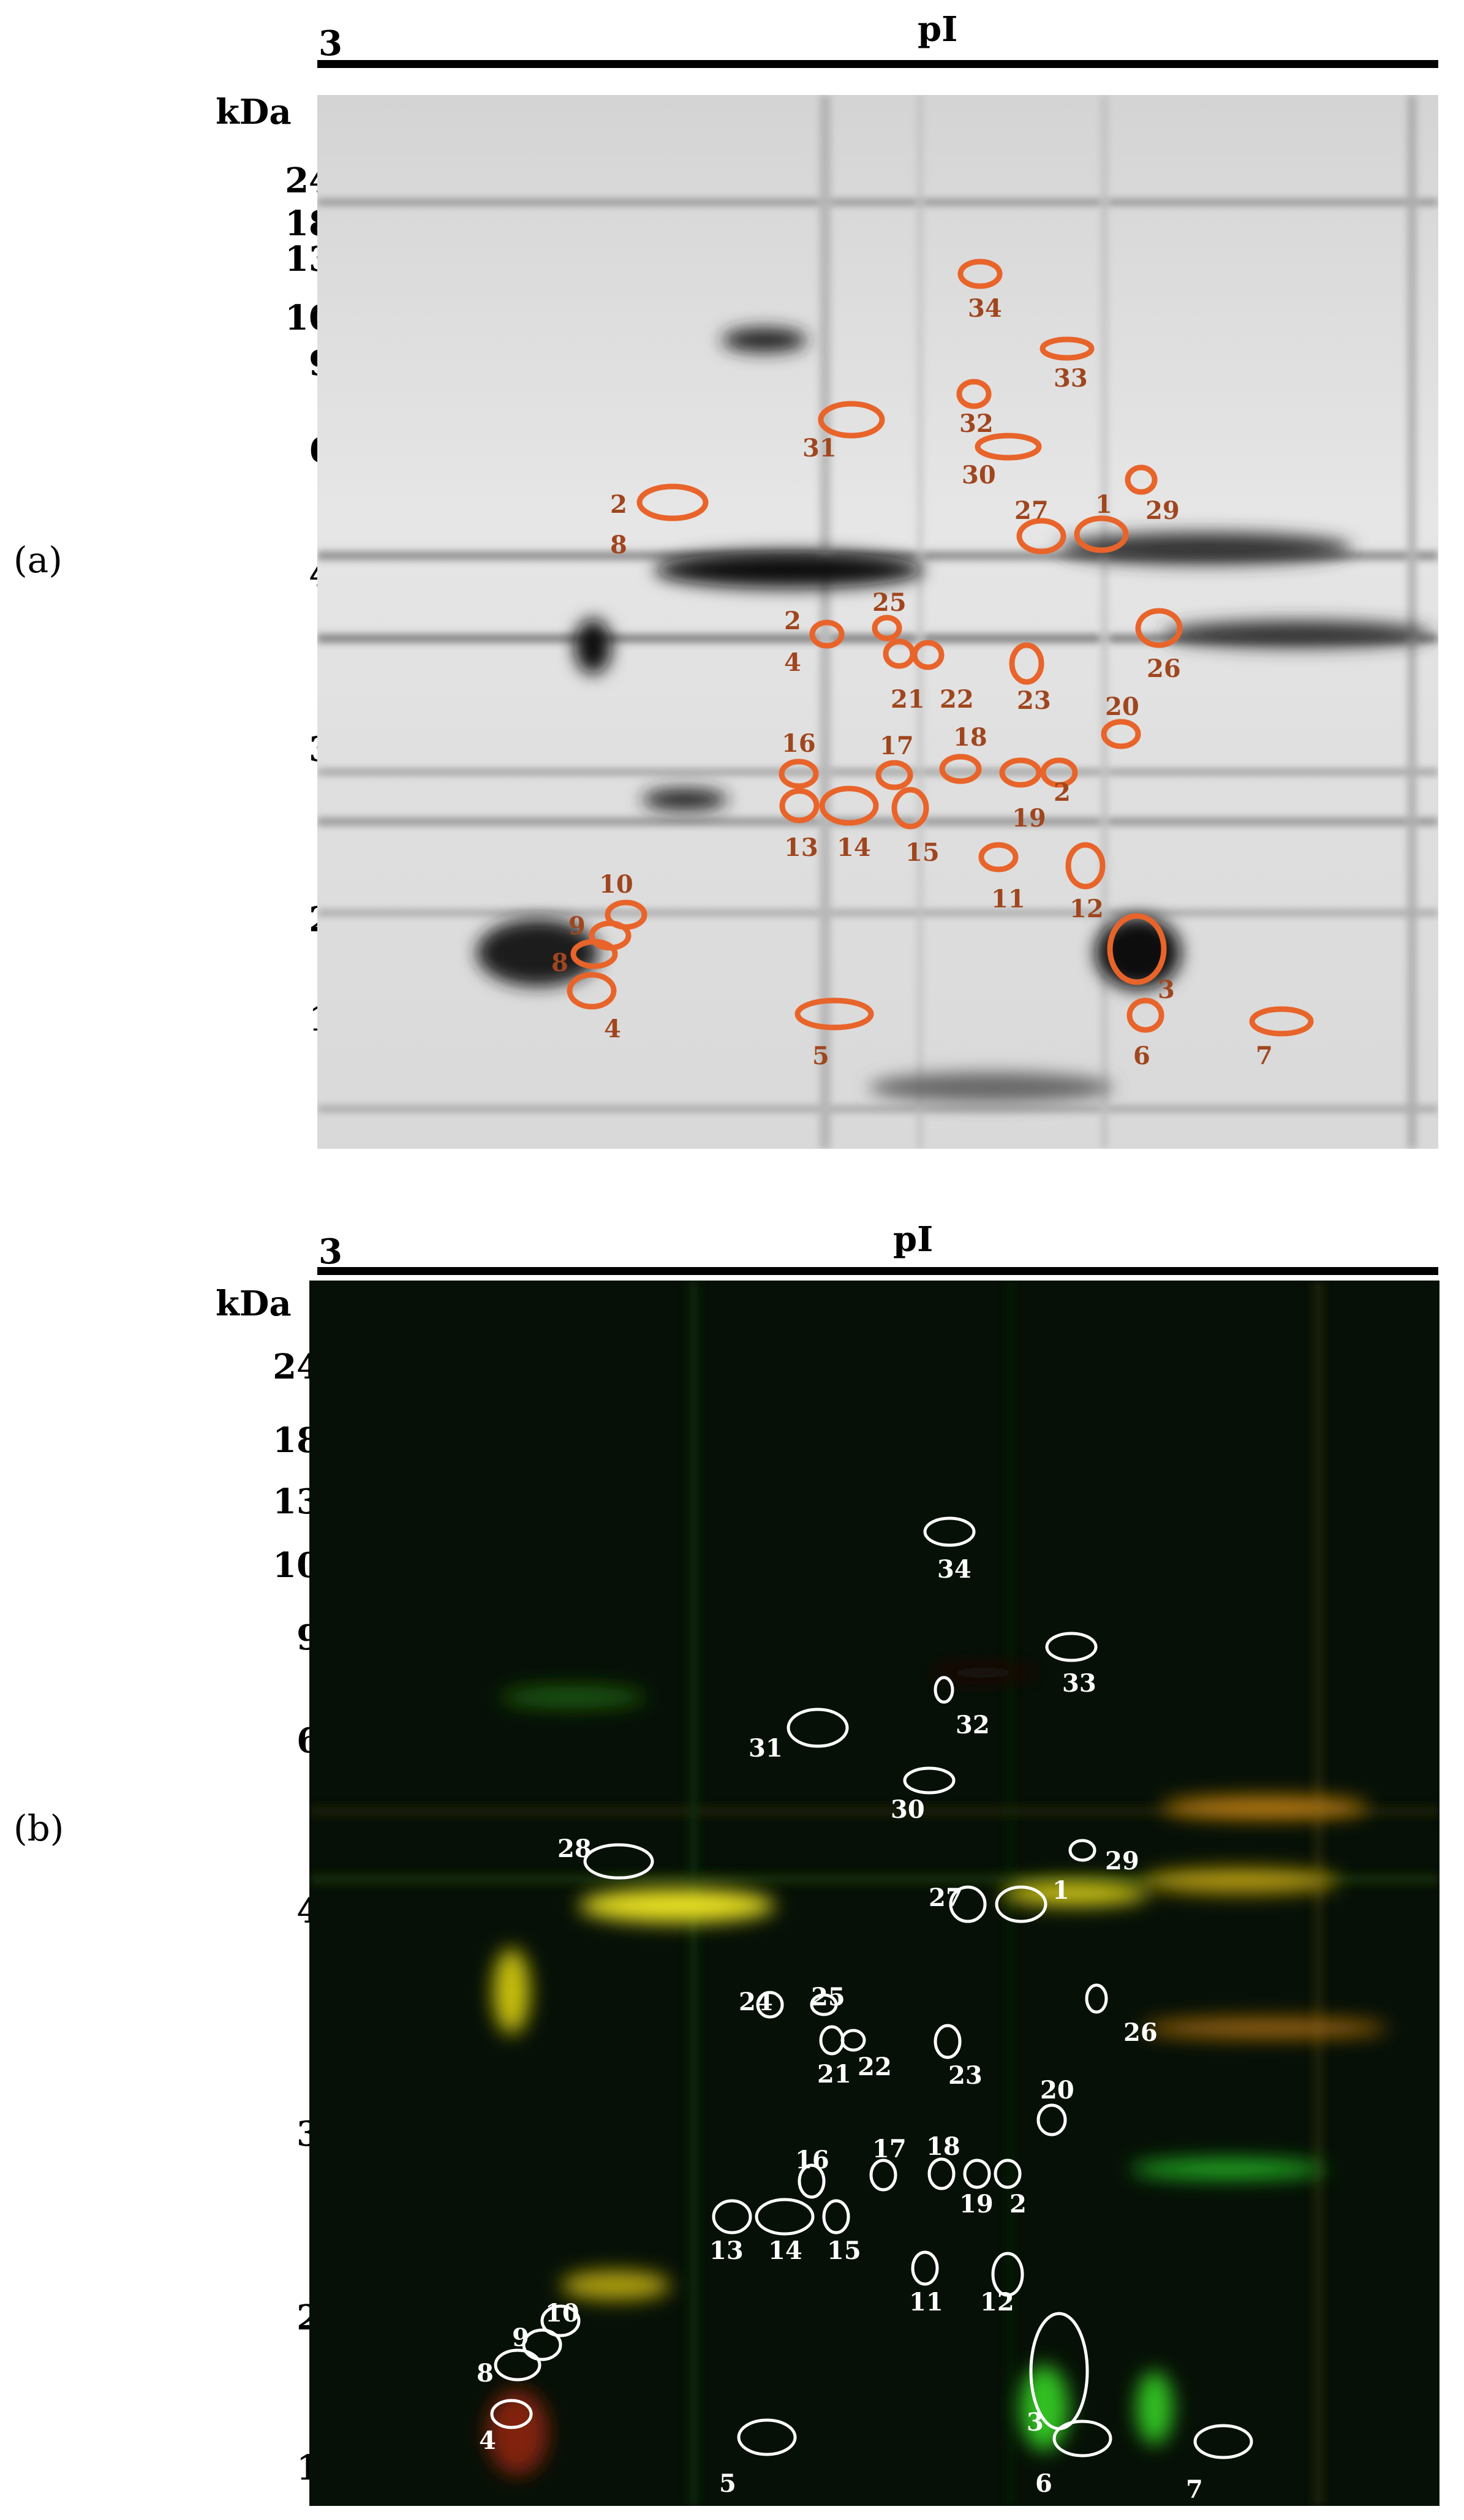  I want to click on panel-b-axis-bar, so click(877, 1271).